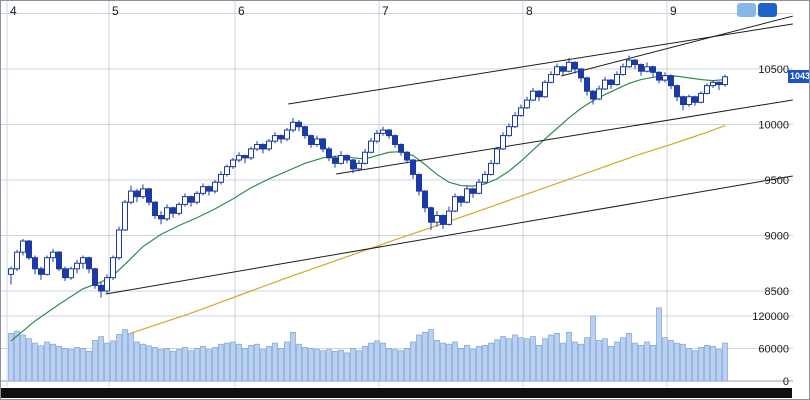  Describe the element at coordinates (800, 76) in the screenshot. I see `current-price-value: 10430` at that location.